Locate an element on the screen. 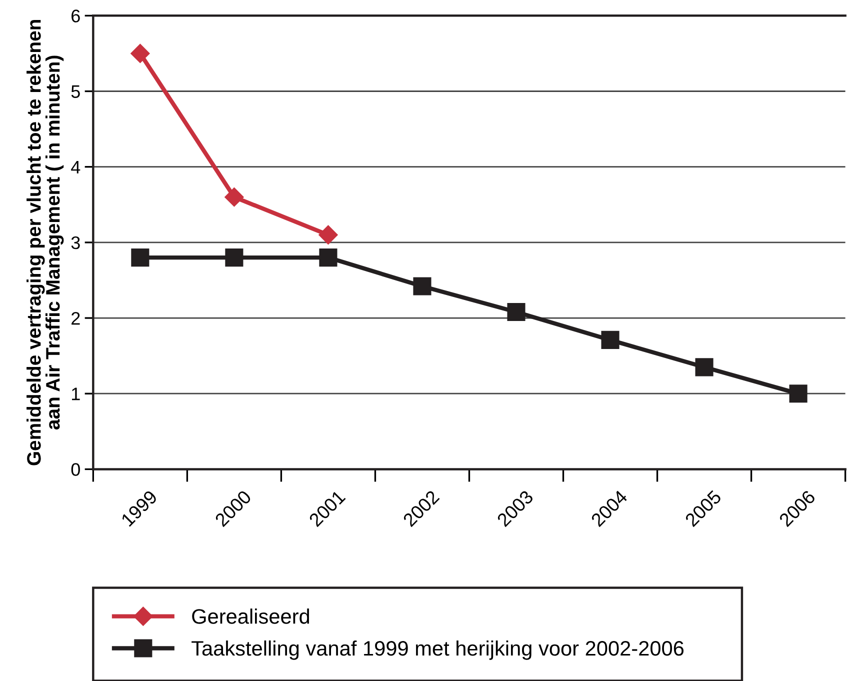  legend-label: Taakstelling vanaf 1999 met herijking voor 2002-2006 is located at coordinates (438, 650).